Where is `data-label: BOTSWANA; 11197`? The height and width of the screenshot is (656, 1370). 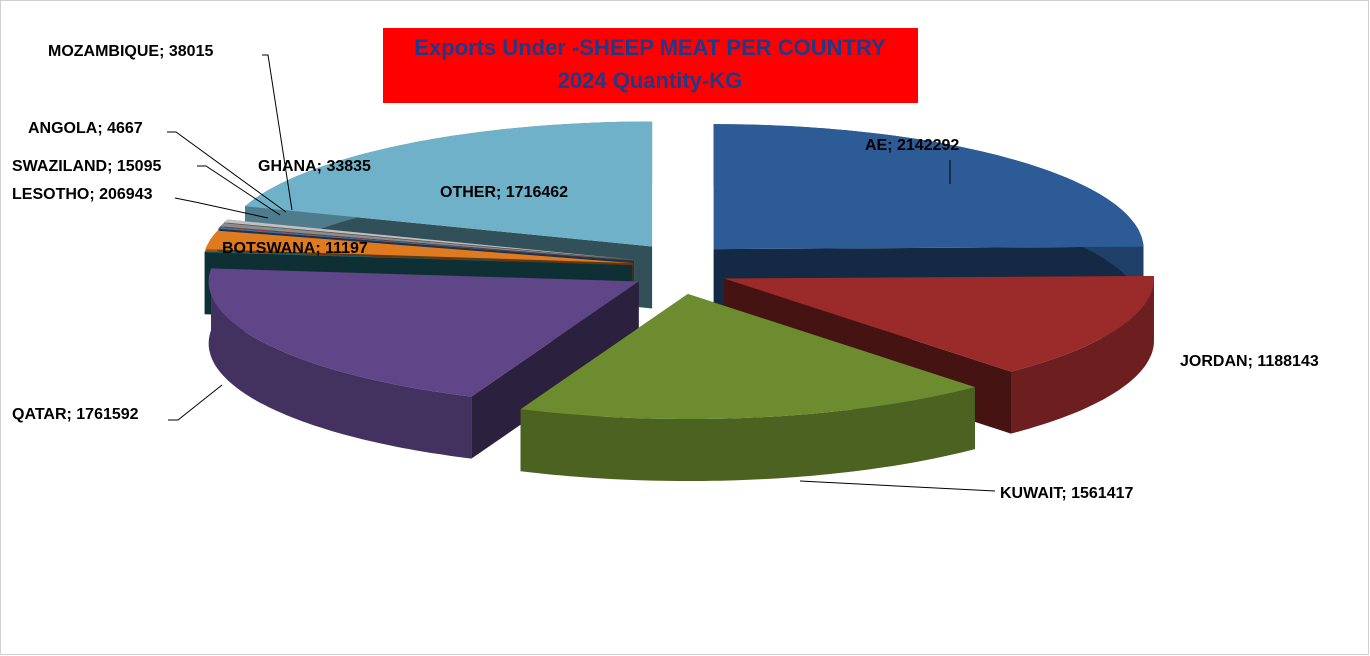
data-label: BOTSWANA; 11197 is located at coordinates (295, 248).